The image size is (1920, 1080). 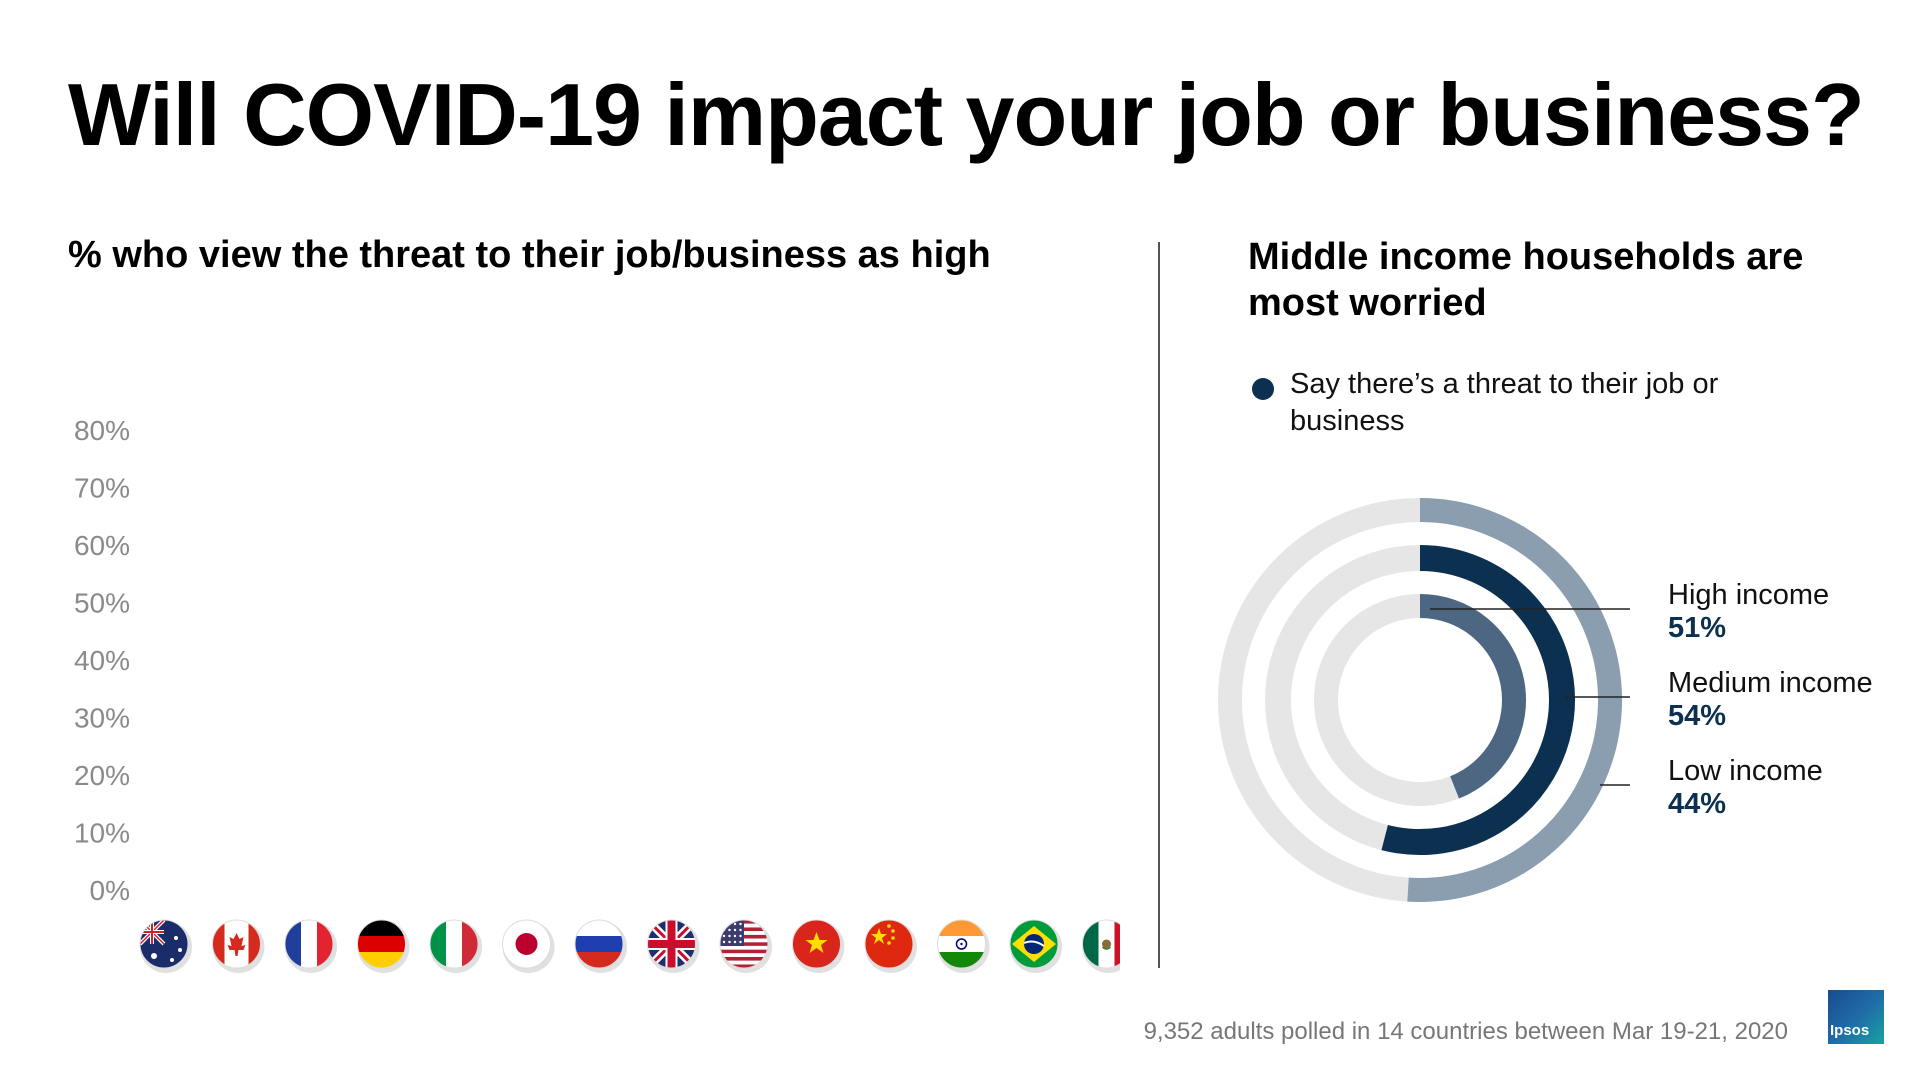 What do you see at coordinates (673, 946) in the screenshot?
I see `uk-flag-icon` at bounding box center [673, 946].